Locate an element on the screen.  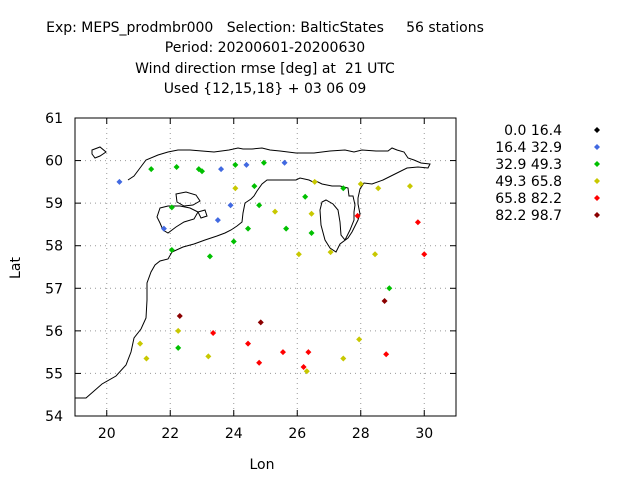
y-tick-label: 60 is located at coordinates (54, 162).